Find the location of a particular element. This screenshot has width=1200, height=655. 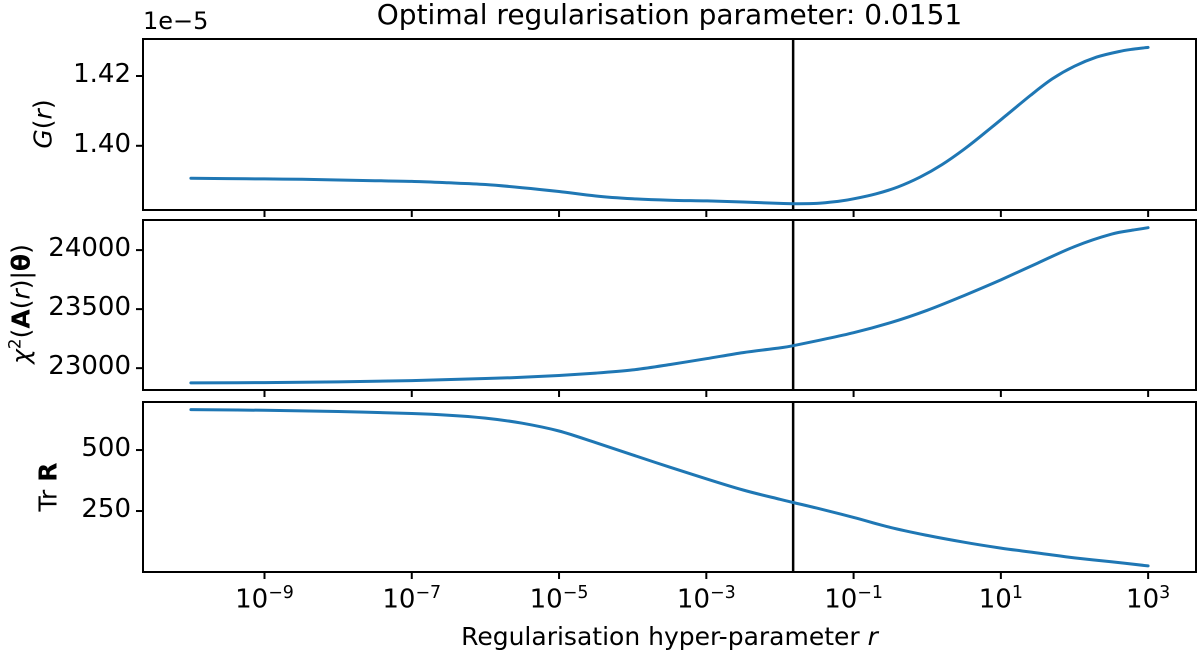

x-tick-label: 10⁻⁷ is located at coordinates (412, 599).